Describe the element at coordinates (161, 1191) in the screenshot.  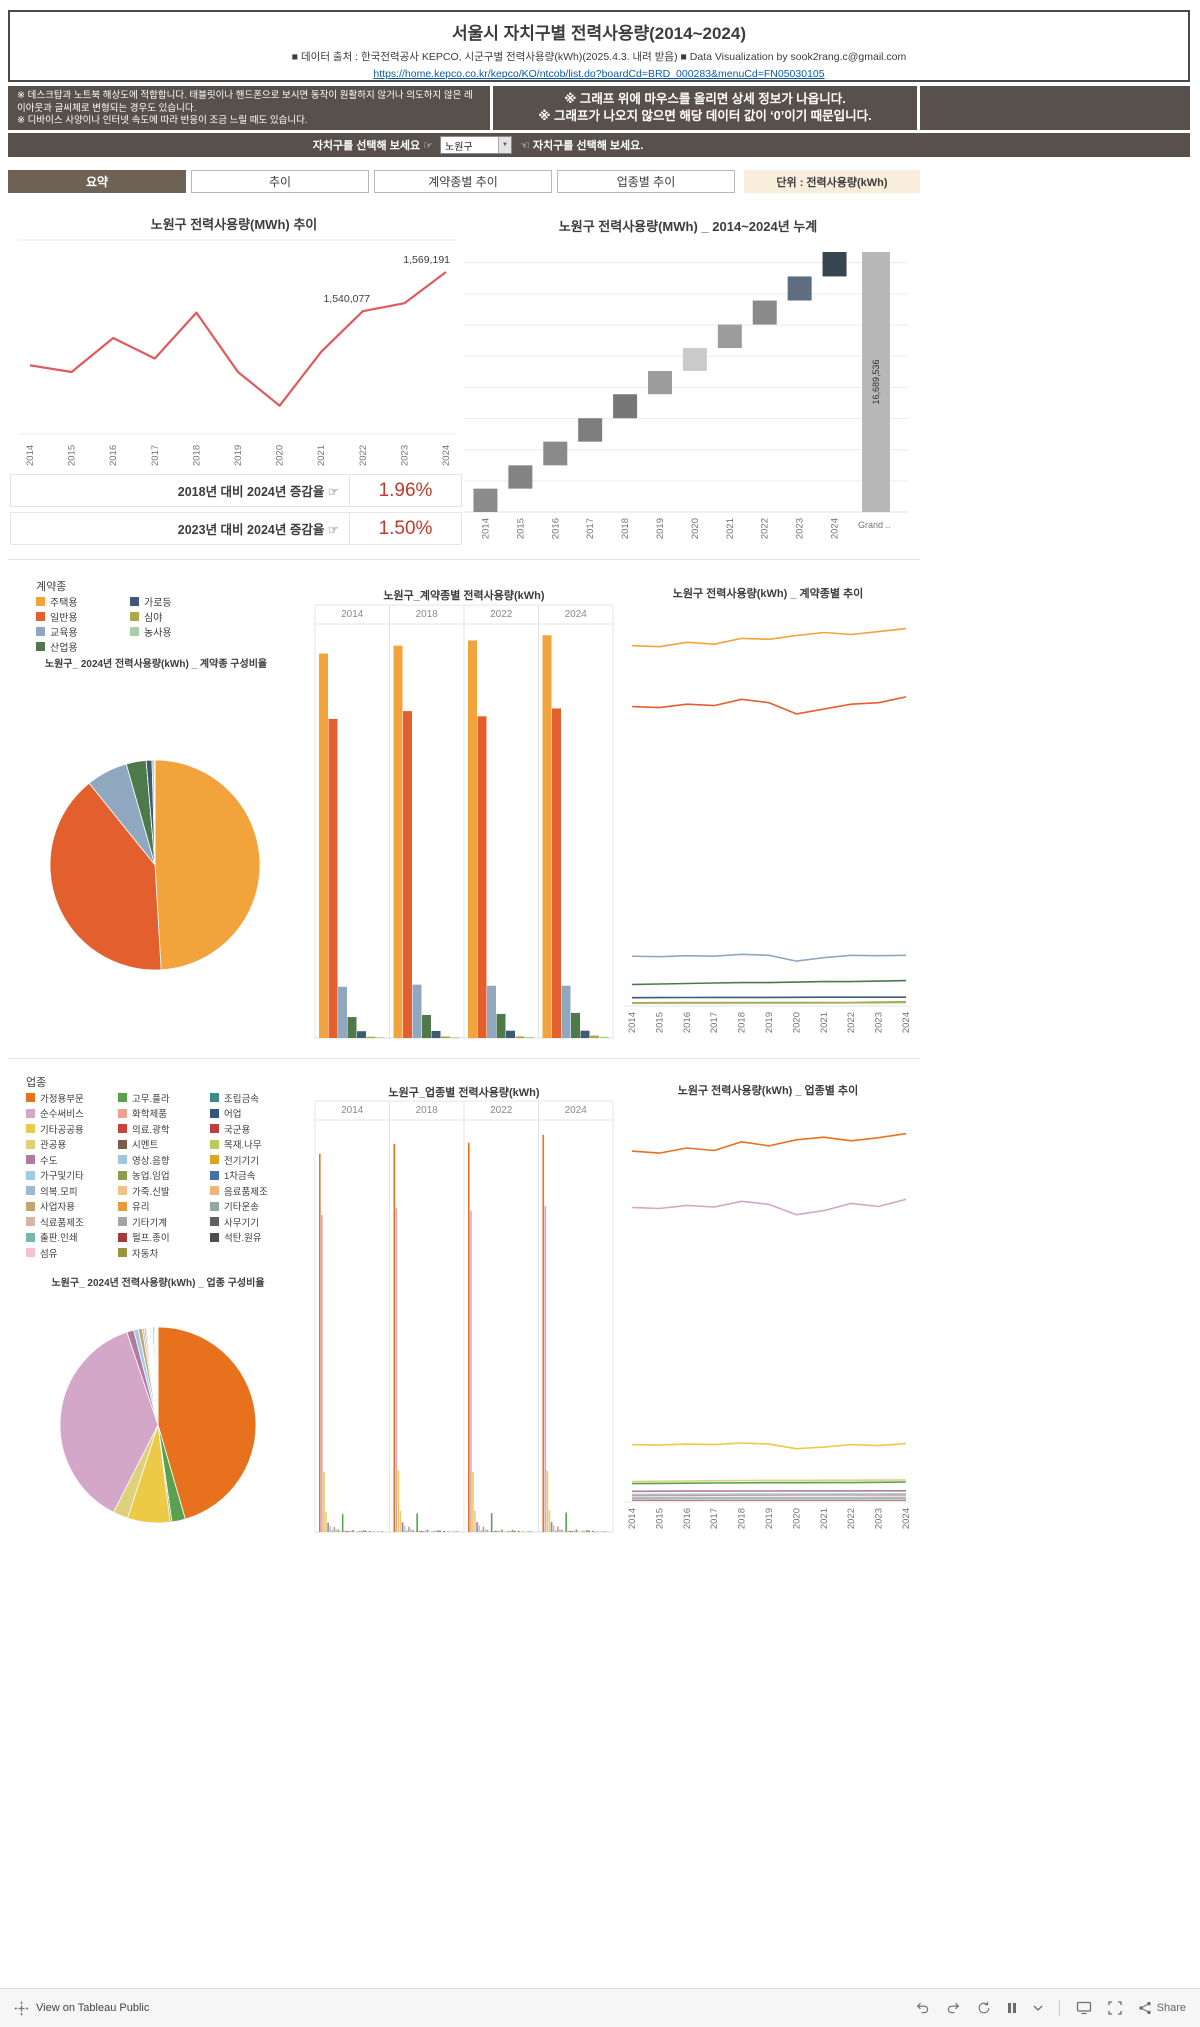
I see `legend-item-가죽.신발: 가죽.신발` at that location.